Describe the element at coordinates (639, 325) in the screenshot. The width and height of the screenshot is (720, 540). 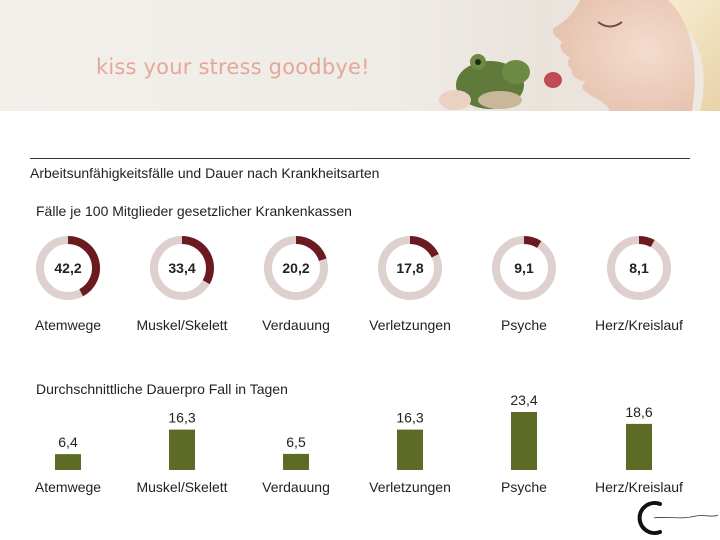
I see `donut-category-label: Herz/Kreislauf` at that location.